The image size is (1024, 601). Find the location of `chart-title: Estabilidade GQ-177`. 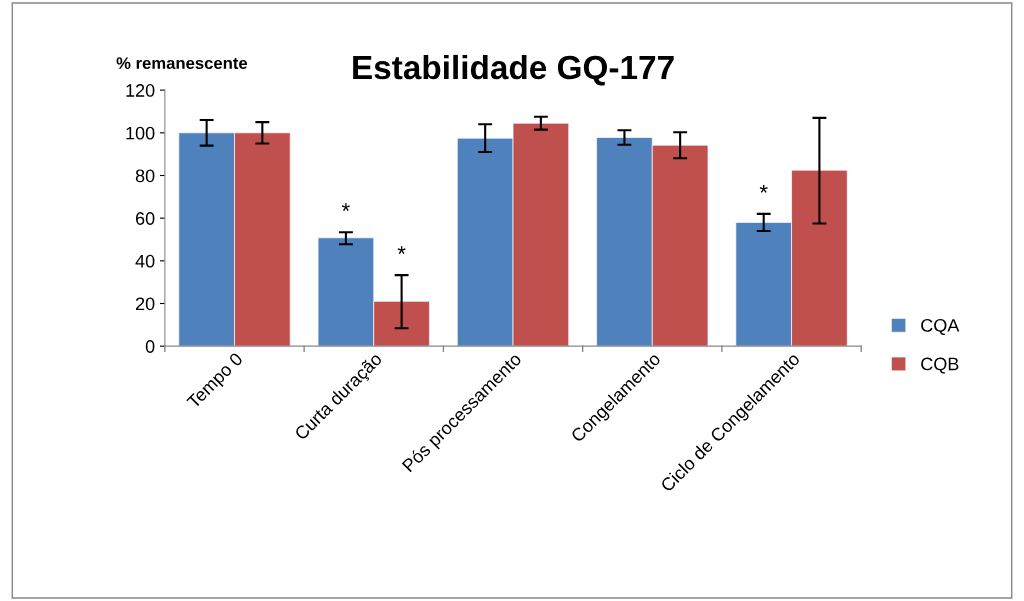

chart-title: Estabilidade GQ-177 is located at coordinates (513, 70).